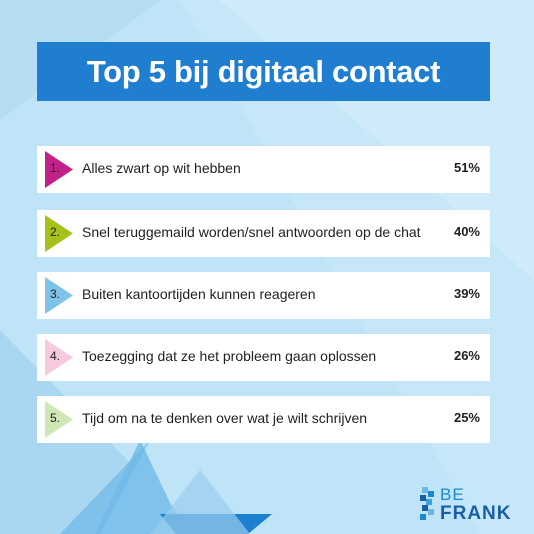 The width and height of the screenshot is (534, 534). Describe the element at coordinates (452, 494) in the screenshot. I see `logo-line-1: BE` at that location.